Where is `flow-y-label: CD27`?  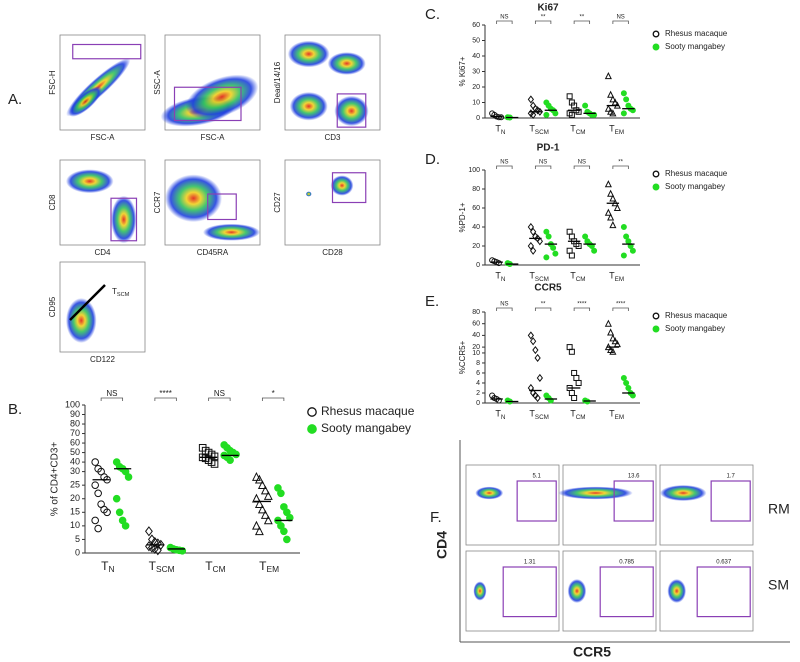
flow-y-label: CD27 is located at coordinates (277, 202).